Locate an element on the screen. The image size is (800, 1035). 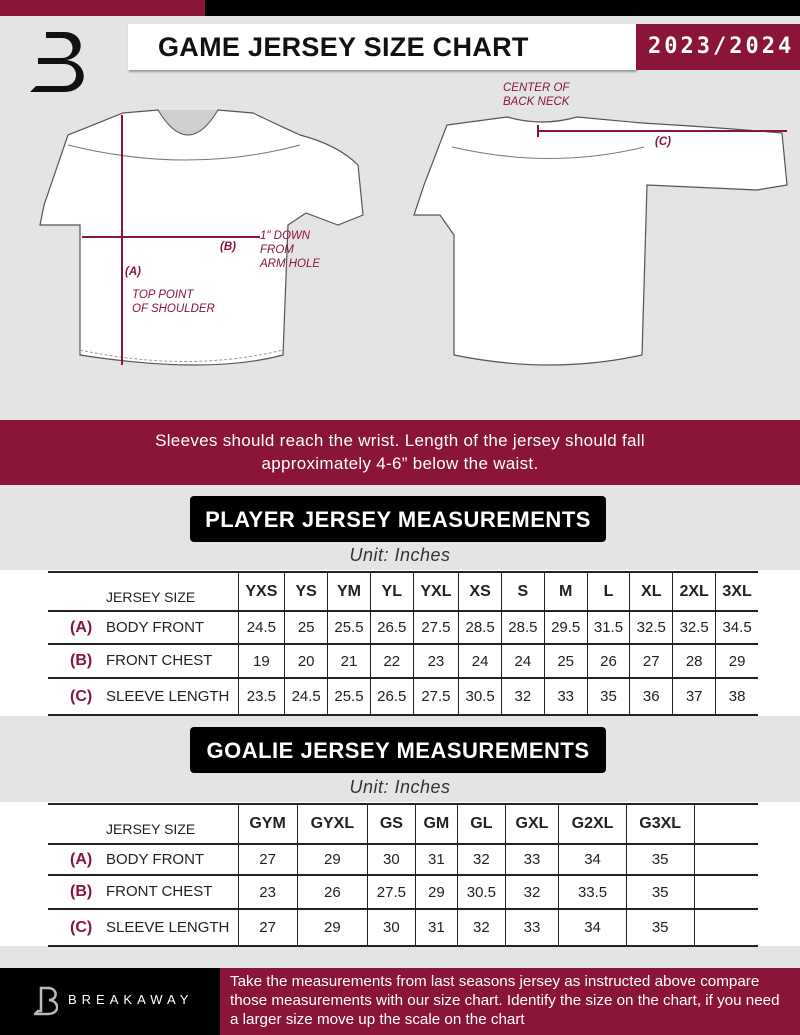
table-row: (B) FRONT CHEST 23 26 27.5 29 30.5 32 33.5 35 is located at coordinates (403, 892).